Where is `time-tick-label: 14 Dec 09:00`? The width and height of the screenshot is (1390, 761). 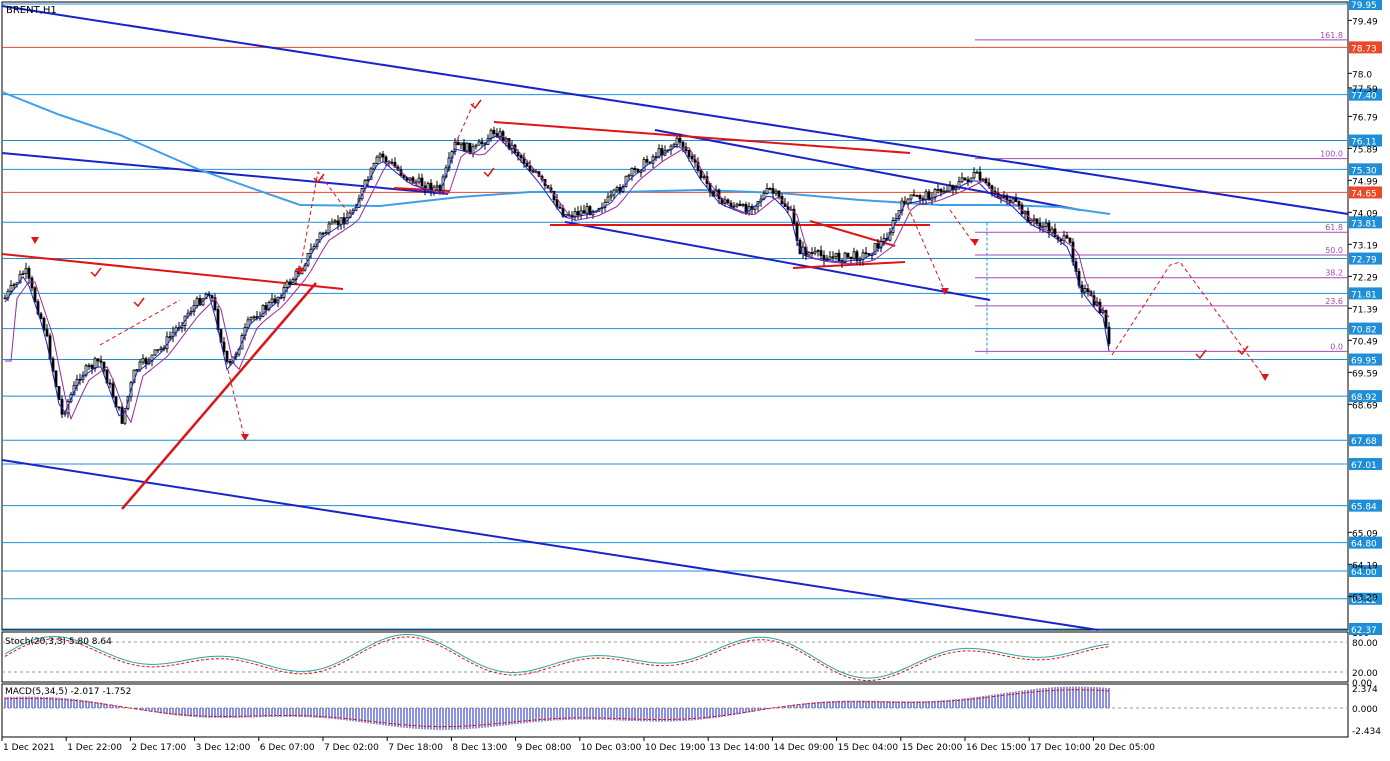
time-tick-label: 14 Dec 09:00 is located at coordinates (803, 748).